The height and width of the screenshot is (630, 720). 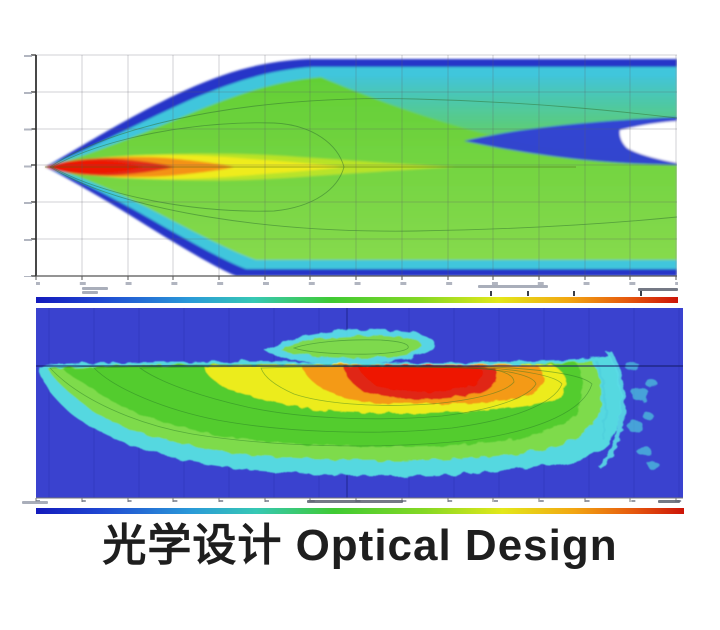 I want to click on top-plot-y-tick-labels, so click(x=28, y=166).